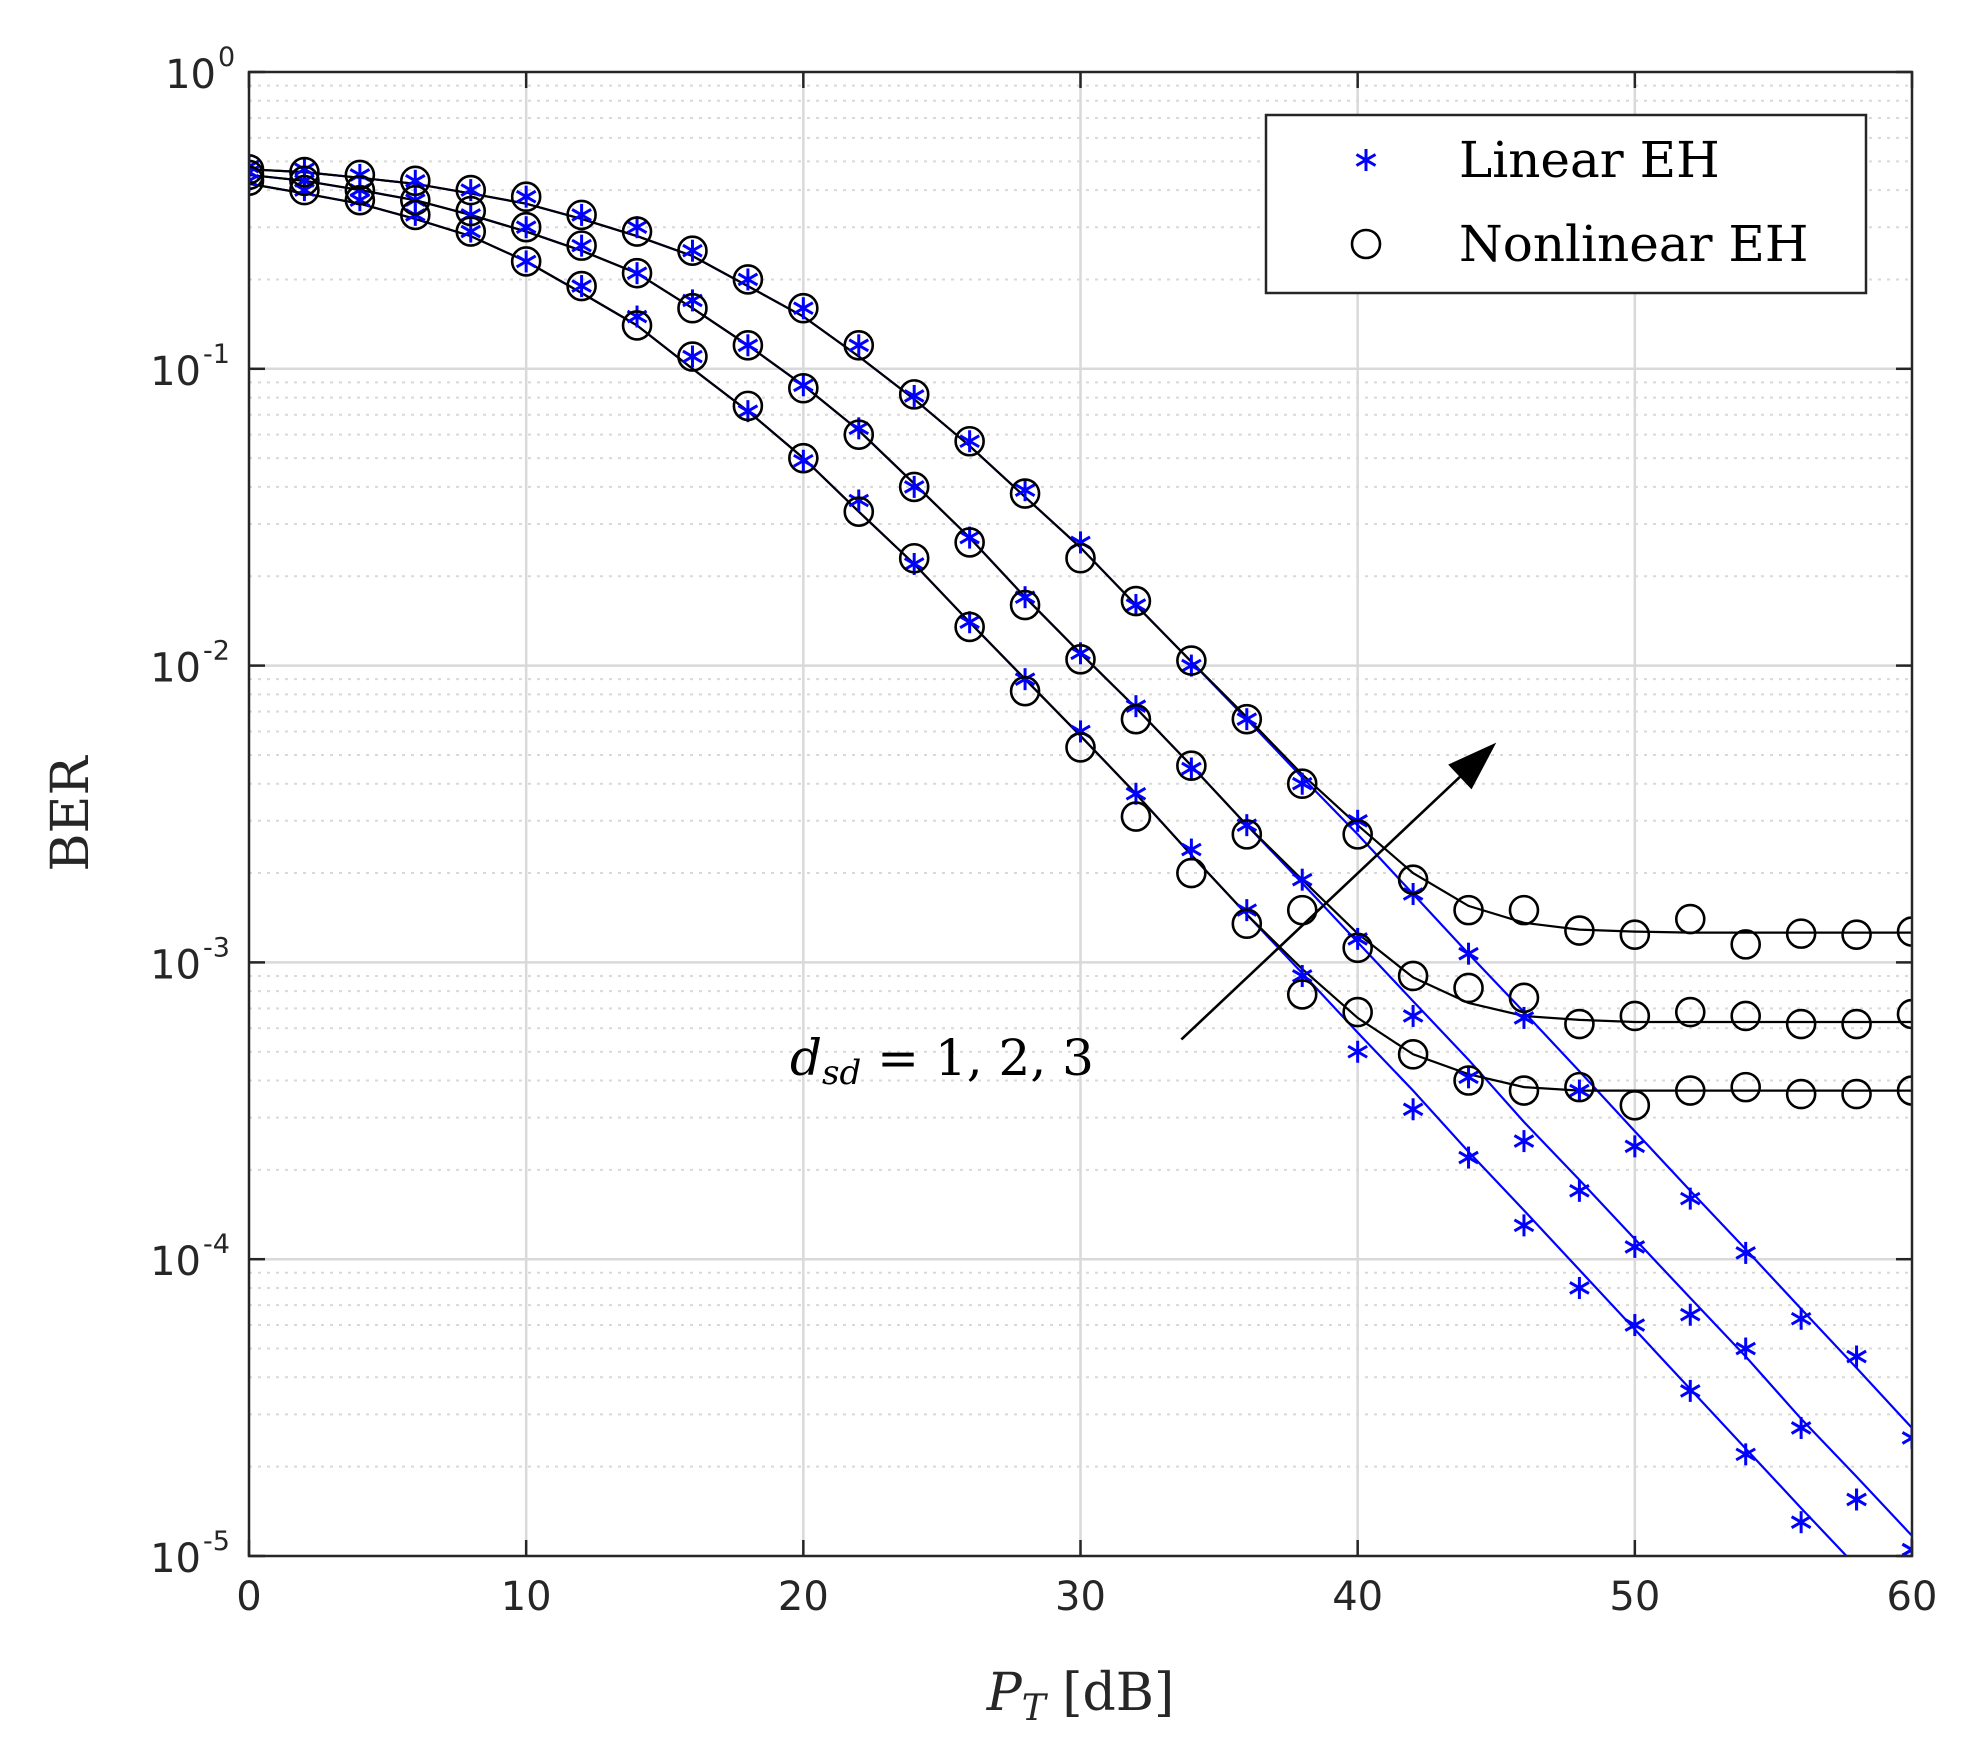 The width and height of the screenshot is (1980, 1738). I want to click on y-tick-label-exponent: -3, so click(216, 947).